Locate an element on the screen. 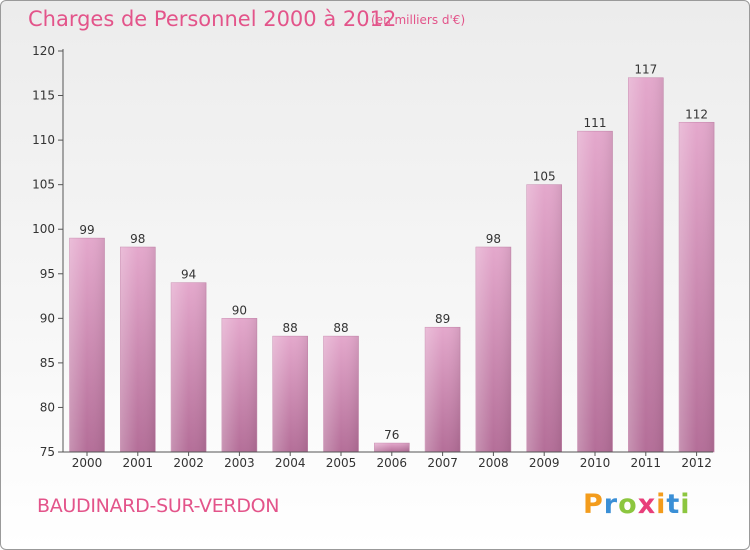  y-tick-label: 105 is located at coordinates (43, 185).